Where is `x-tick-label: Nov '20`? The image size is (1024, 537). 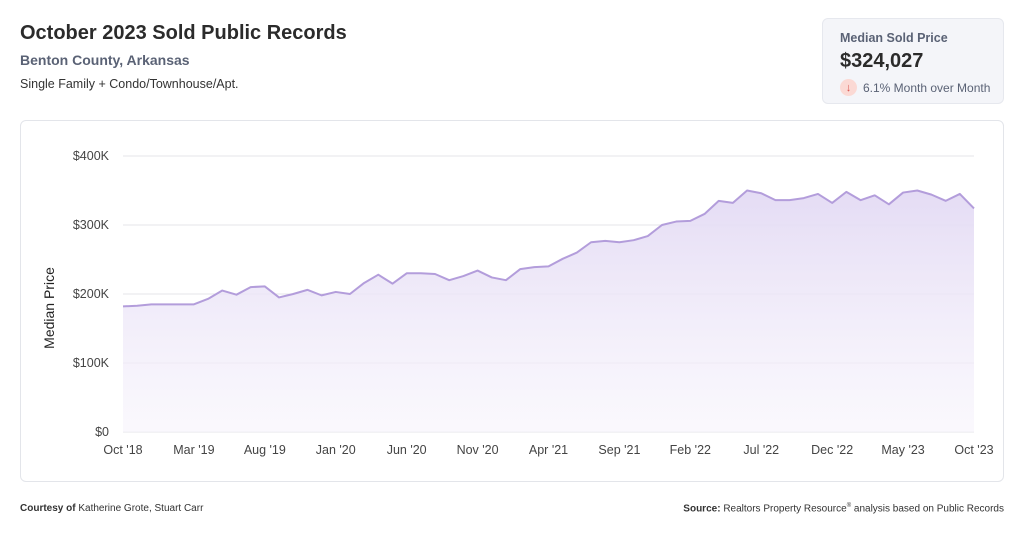
x-tick-label: Nov '20 is located at coordinates (478, 450).